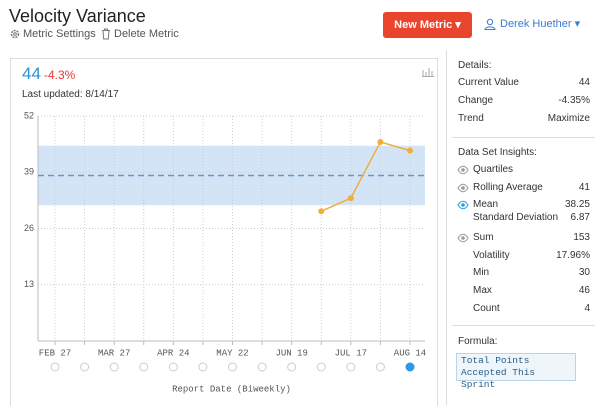 The height and width of the screenshot is (406, 601). I want to click on link: Metric Settings, so click(59, 34).